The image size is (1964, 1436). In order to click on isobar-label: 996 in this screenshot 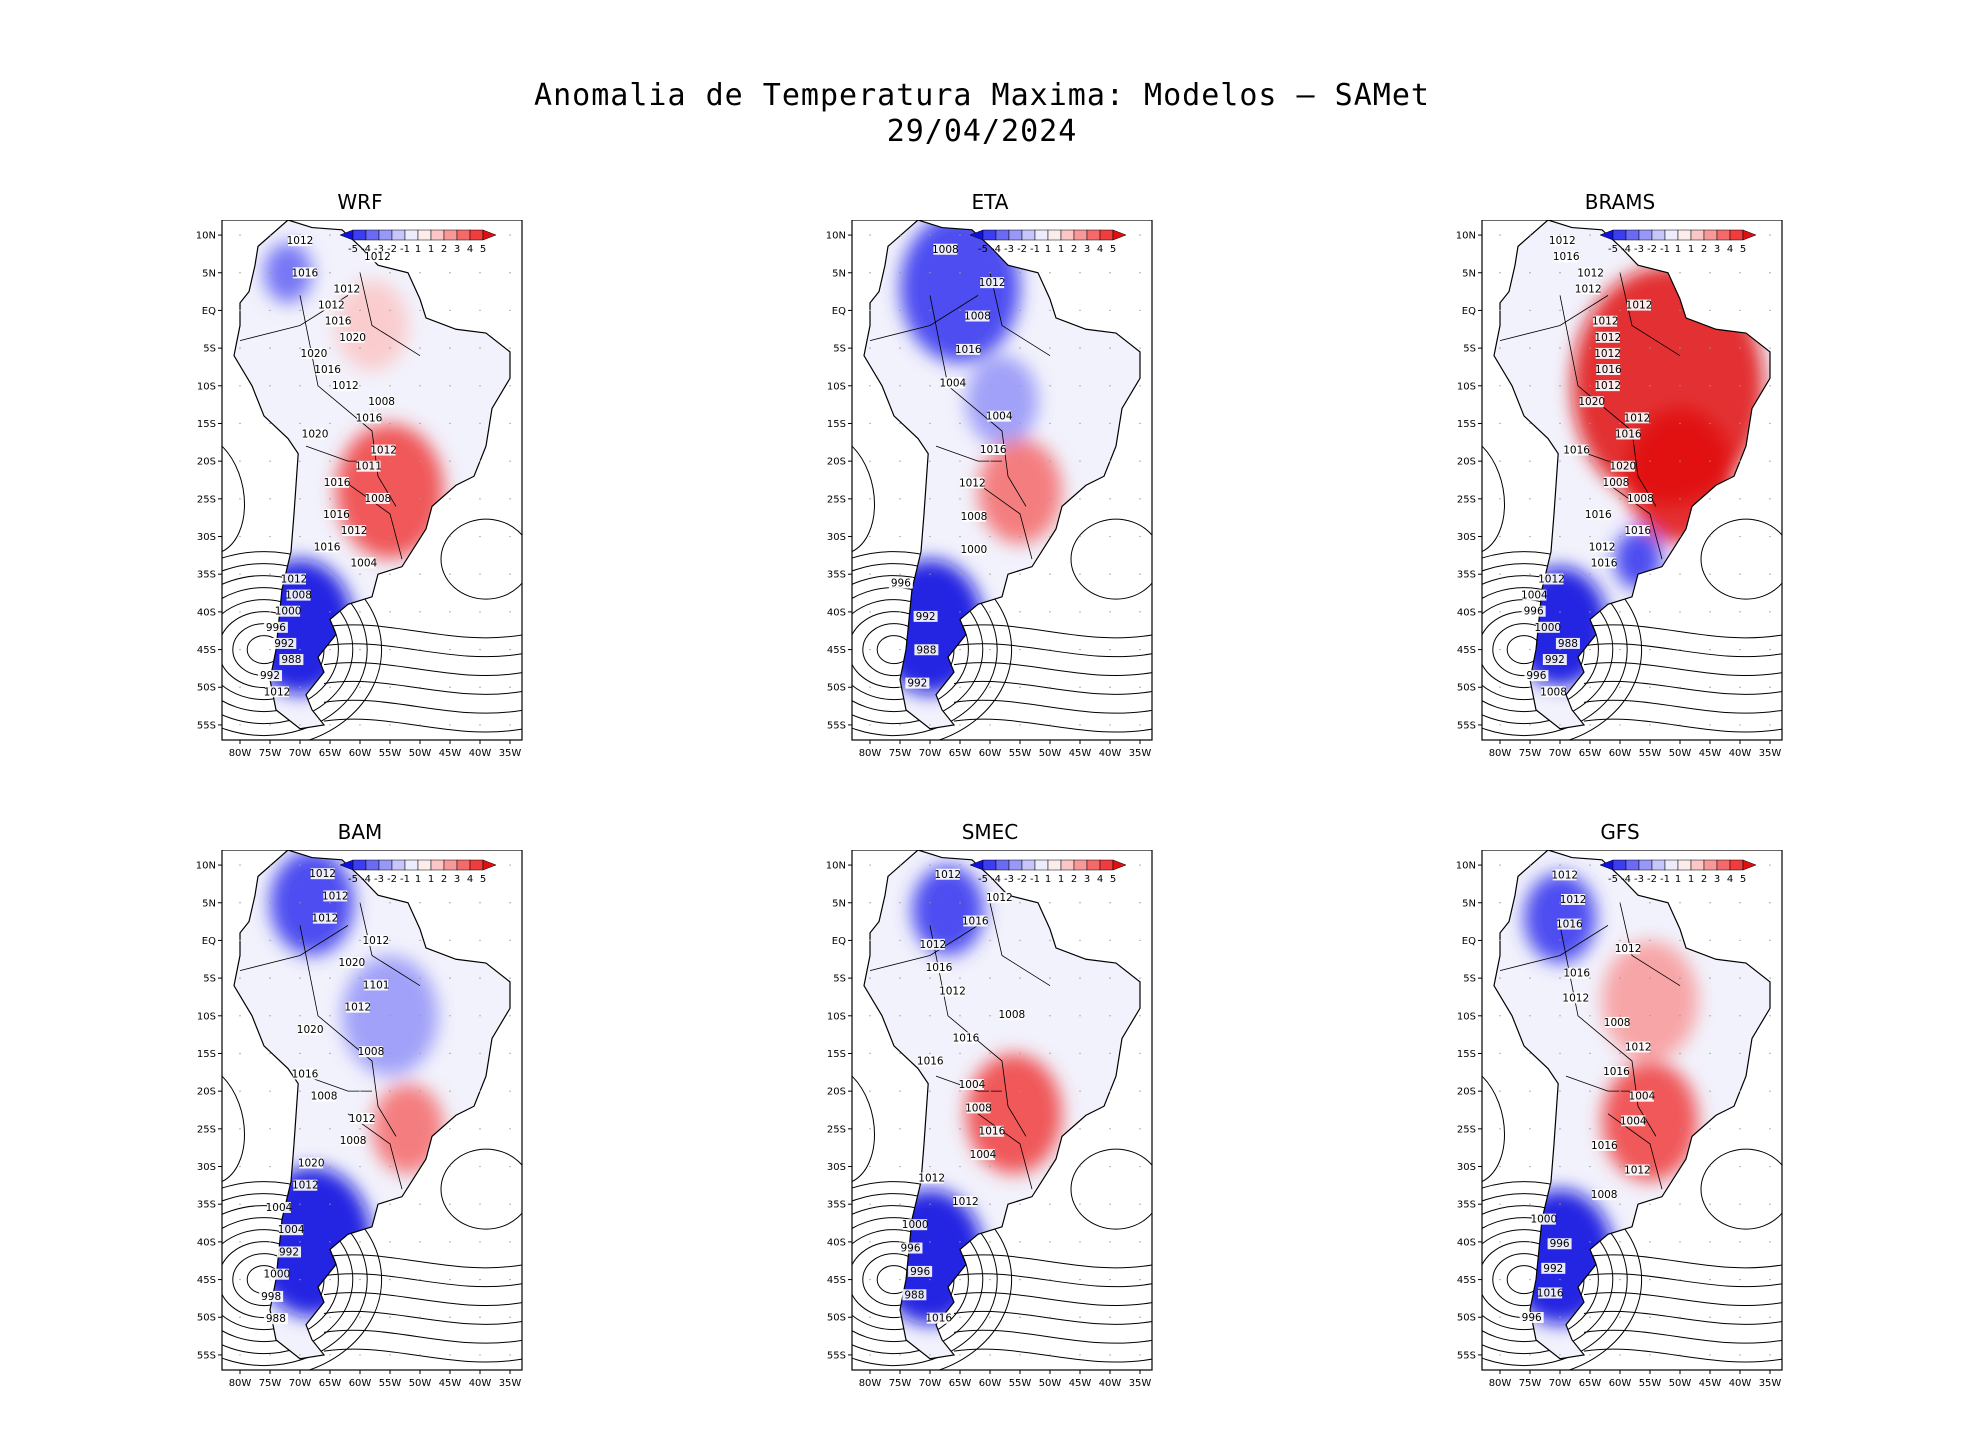, I will do `click(1536, 676)`.